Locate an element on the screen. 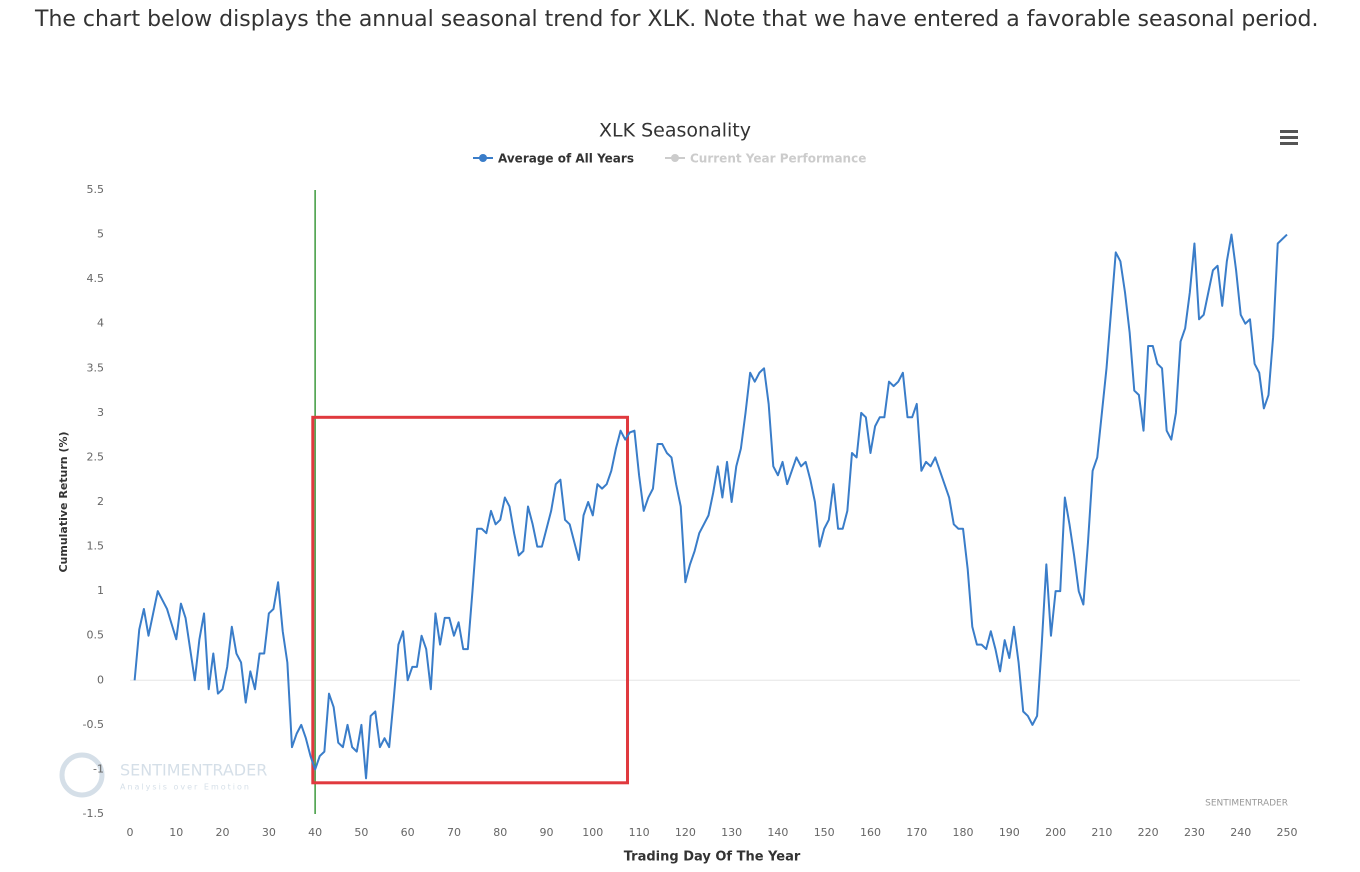  x-tick-label: 180 is located at coordinates (963, 832).